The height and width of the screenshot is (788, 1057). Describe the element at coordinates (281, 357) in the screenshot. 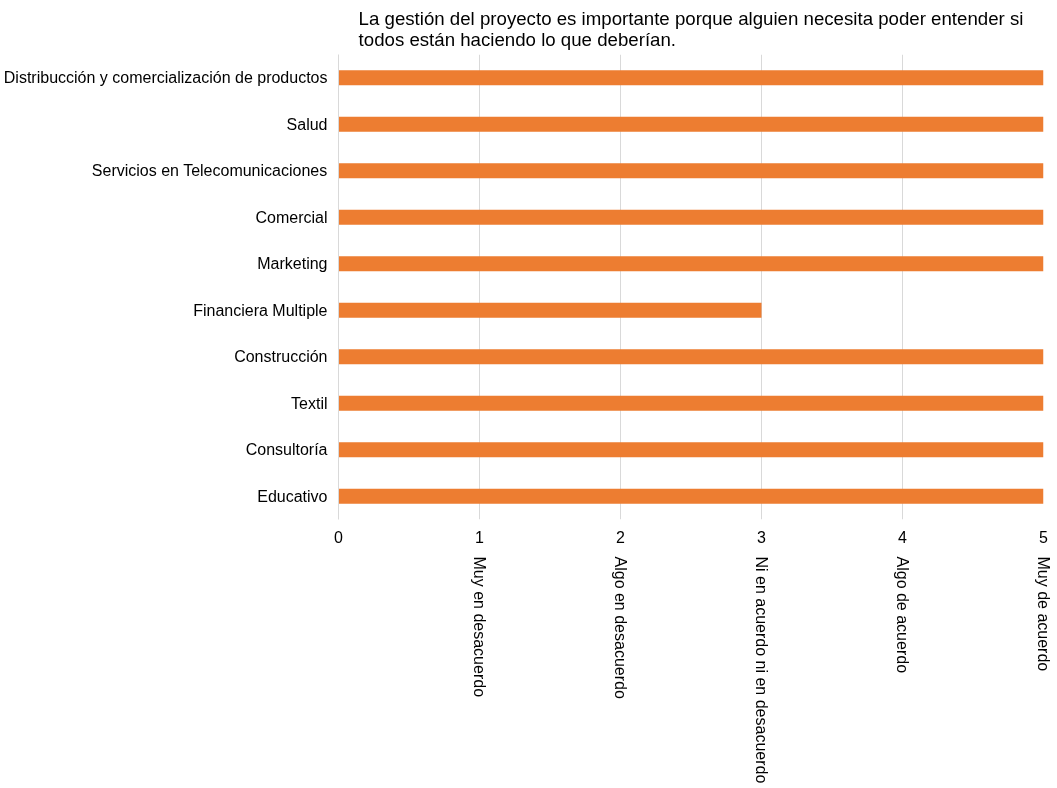

I see `y-tick-label: Construcción` at that location.